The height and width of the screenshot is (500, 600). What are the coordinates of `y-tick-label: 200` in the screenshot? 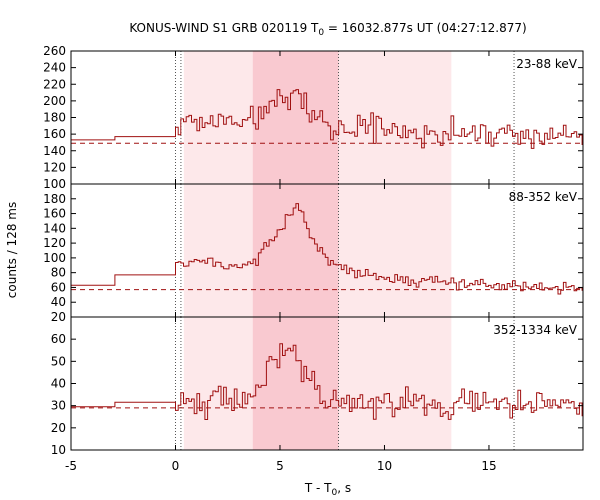 It's located at (54, 101).